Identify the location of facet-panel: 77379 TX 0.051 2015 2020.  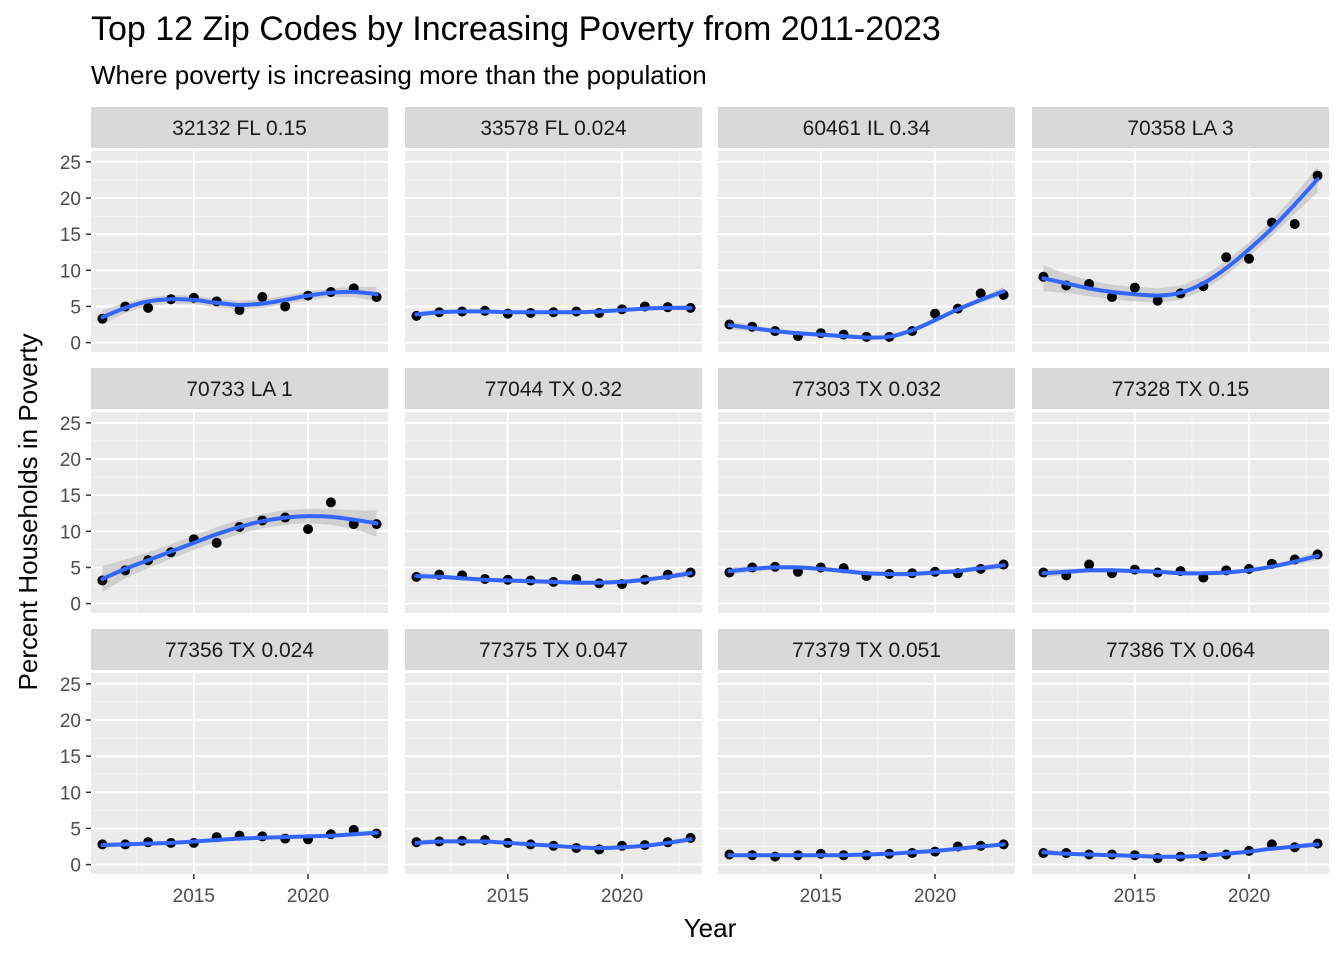
(866, 768).